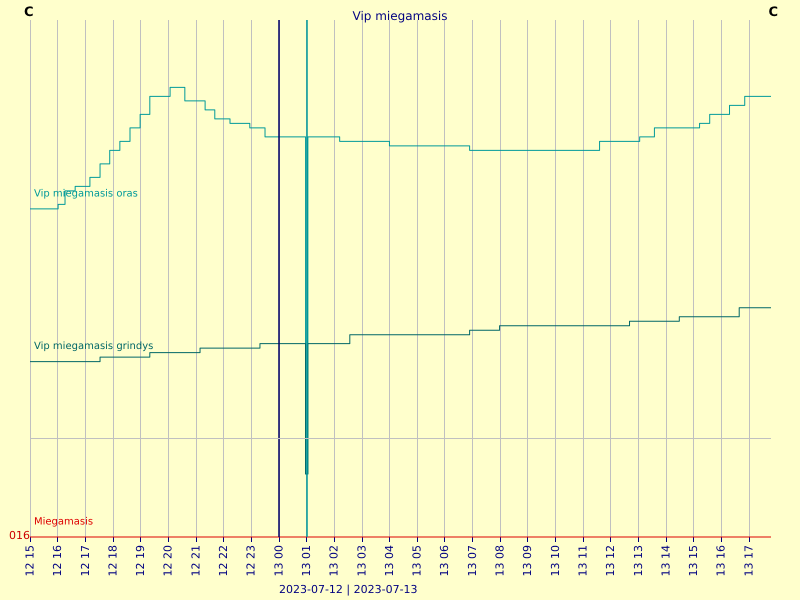  I want to click on x-tick-label: 13 12, so click(611, 560).